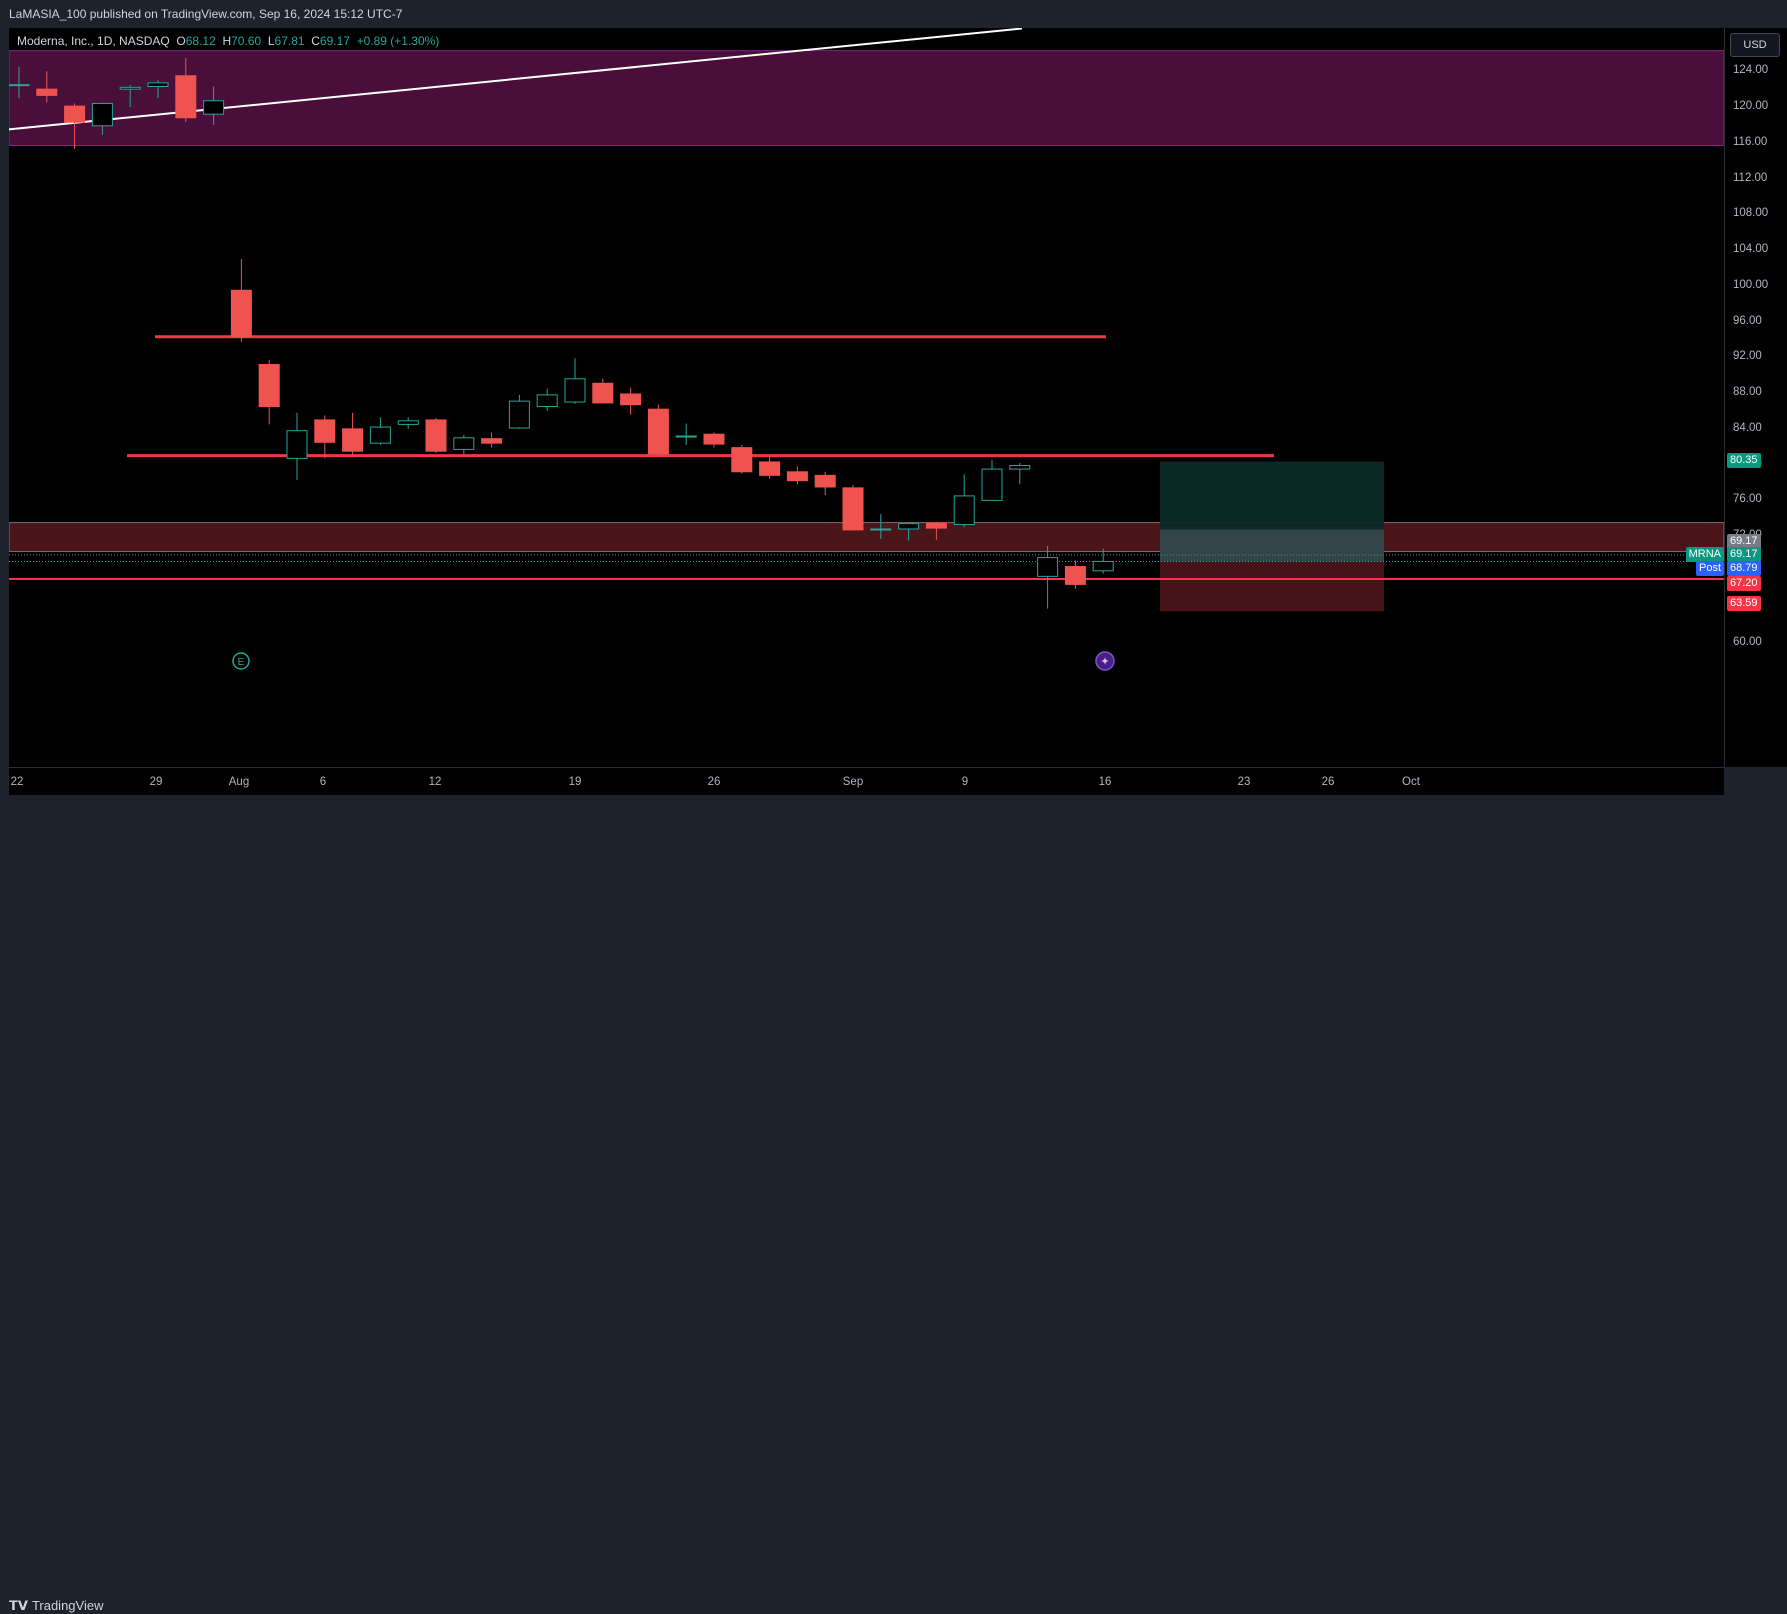  I want to click on price-tick: 124.00, so click(1751, 70).